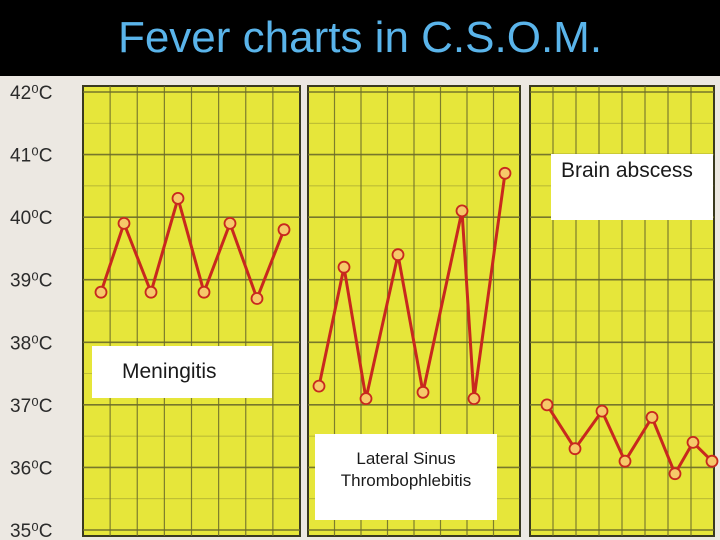  I want to click on y-tick-label: 41⁰C, so click(31, 156).